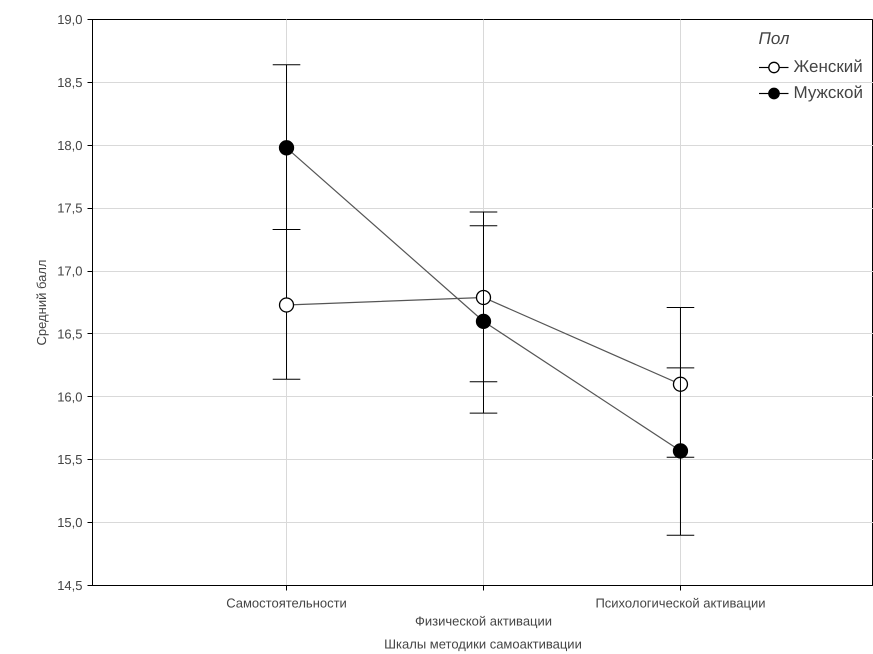 This screenshot has width=873, height=654. What do you see at coordinates (42, 302) in the screenshot?
I see `y-axis-title: Средний балл` at bounding box center [42, 302].